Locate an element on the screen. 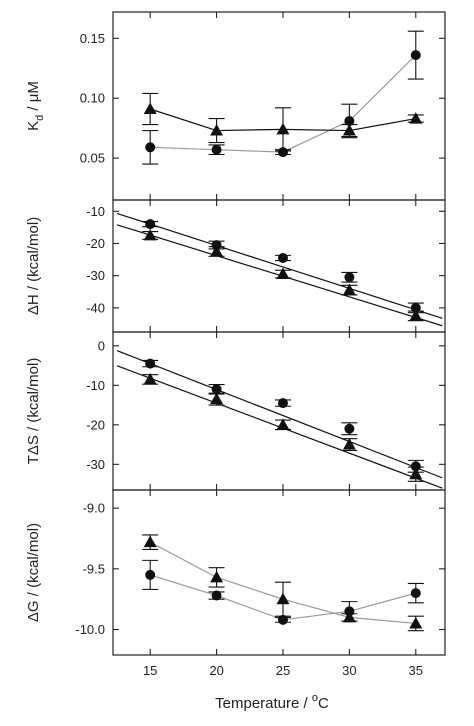 This screenshot has height=726, width=474. x-tick-label: 15 is located at coordinates (150, 670).